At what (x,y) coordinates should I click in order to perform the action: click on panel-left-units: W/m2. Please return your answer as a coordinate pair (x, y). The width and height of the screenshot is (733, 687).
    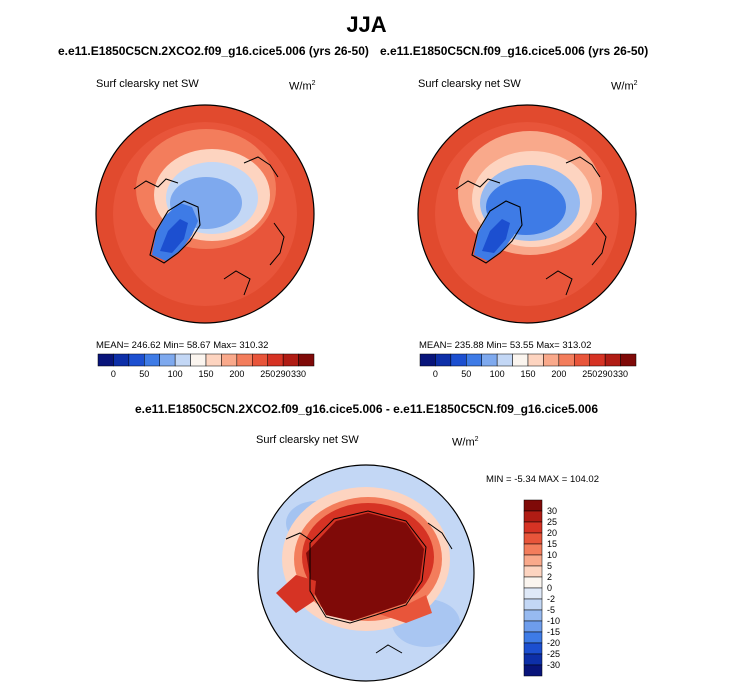
    Looking at the image, I should click on (302, 86).